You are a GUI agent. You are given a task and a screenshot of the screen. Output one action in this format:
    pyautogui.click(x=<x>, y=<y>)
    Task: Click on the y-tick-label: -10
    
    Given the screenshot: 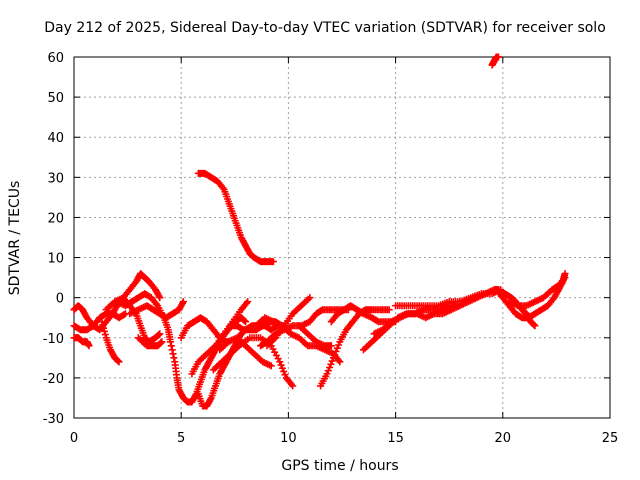 What is the action you would take?
    pyautogui.click(x=53, y=339)
    